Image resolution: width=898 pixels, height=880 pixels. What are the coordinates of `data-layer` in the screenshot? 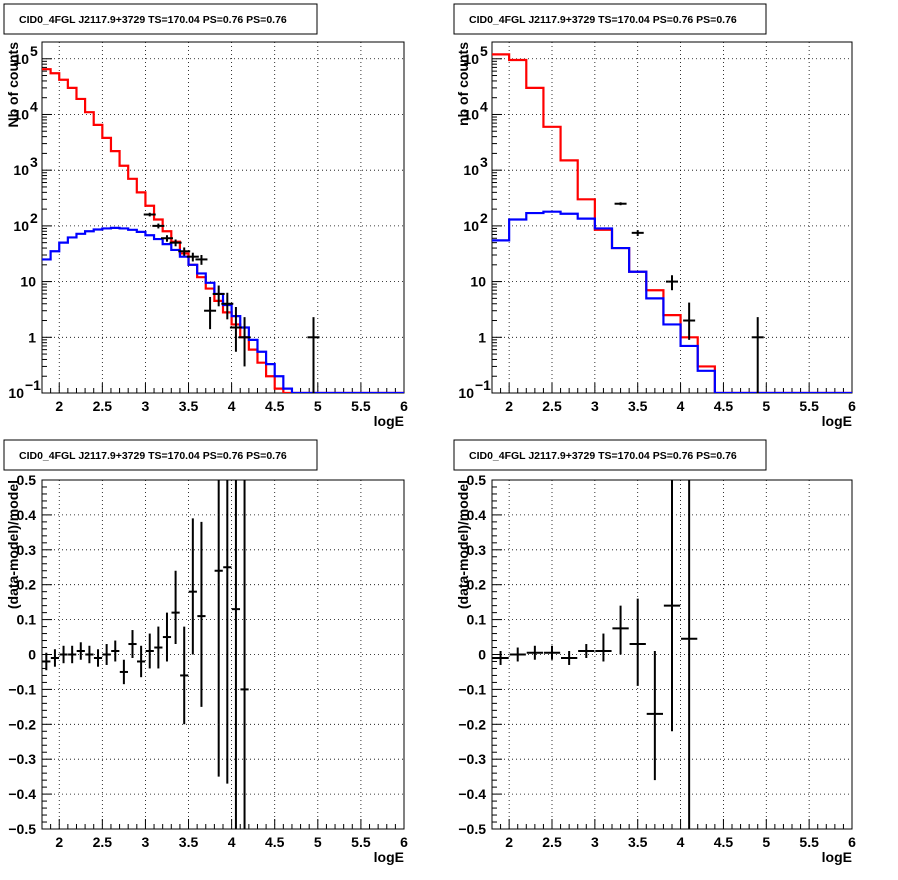 It's located at (145, 654).